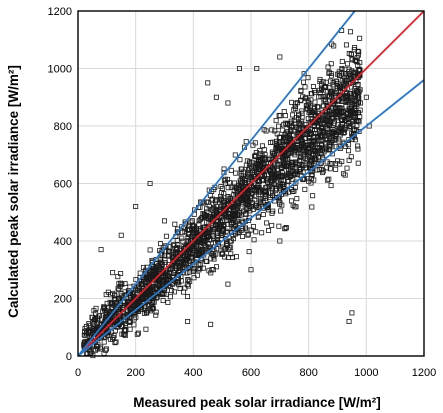 Image resolution: width=443 pixels, height=413 pixels. I want to click on y-tick-label: 1000, so click(60, 70).